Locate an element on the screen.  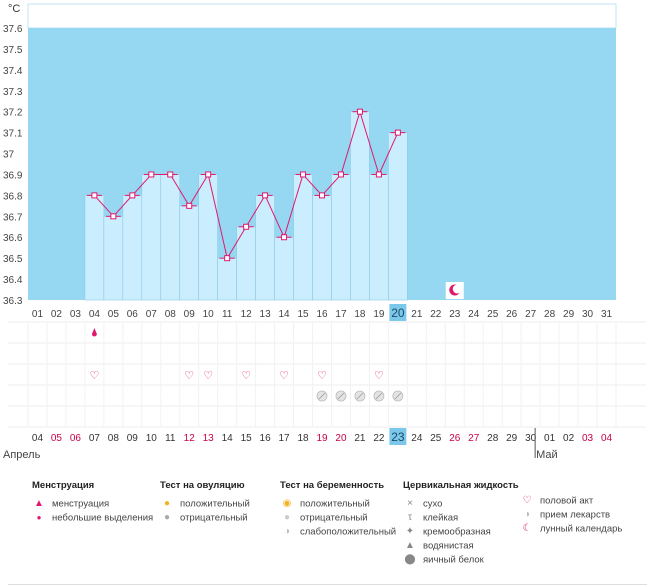
positive-test-icon: ● is located at coordinates (167, 503).